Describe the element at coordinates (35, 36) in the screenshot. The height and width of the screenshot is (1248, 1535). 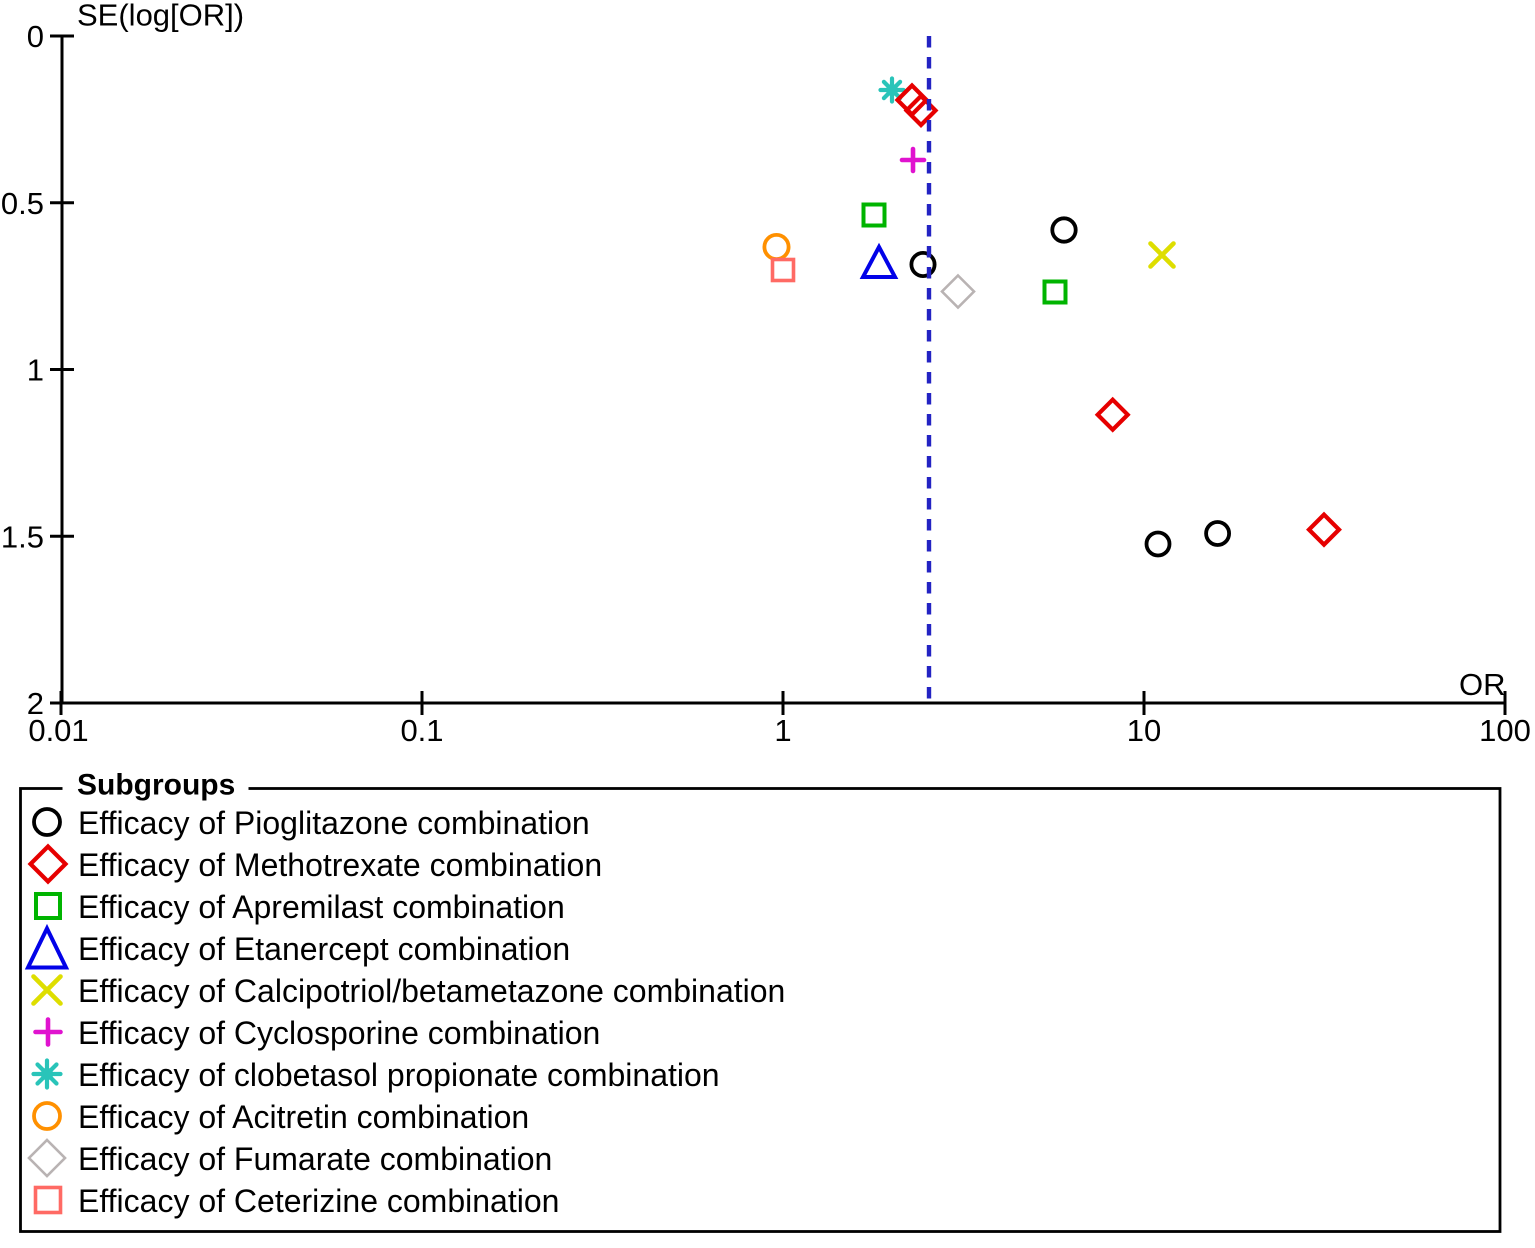
I see `svg-text: 0` at that location.